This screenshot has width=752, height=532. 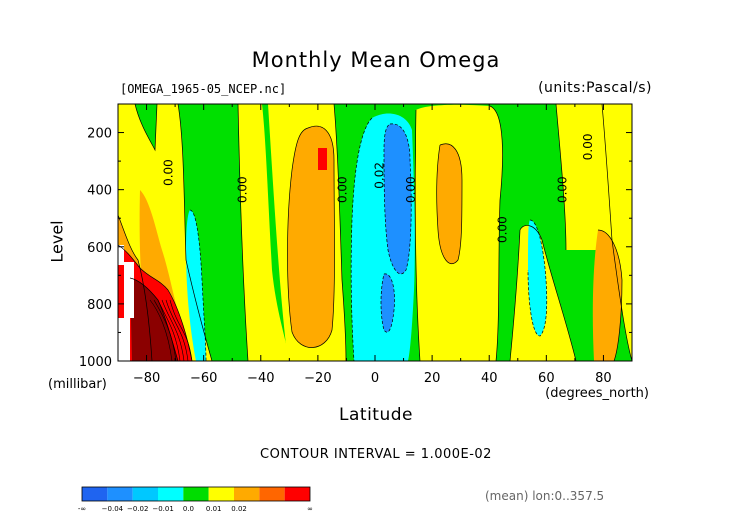 What do you see at coordinates (545, 496) in the screenshot?
I see `mean-longitude-text: (mean) lon:0..357.5` at bounding box center [545, 496].